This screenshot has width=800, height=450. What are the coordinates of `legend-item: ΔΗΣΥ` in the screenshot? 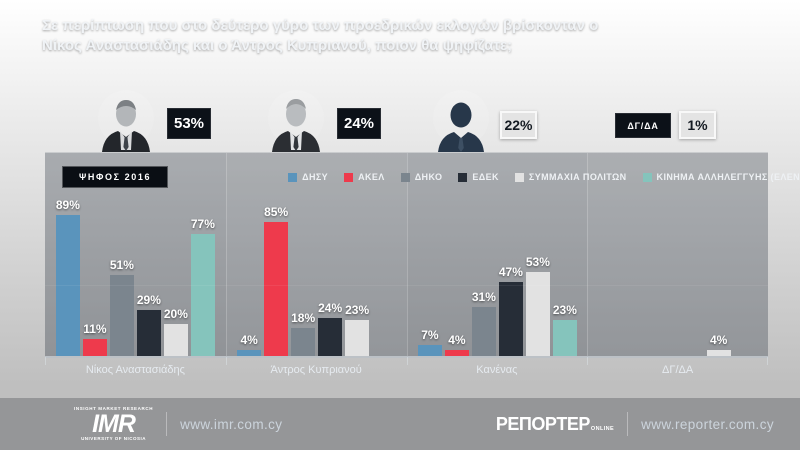 It's located at (308, 177).